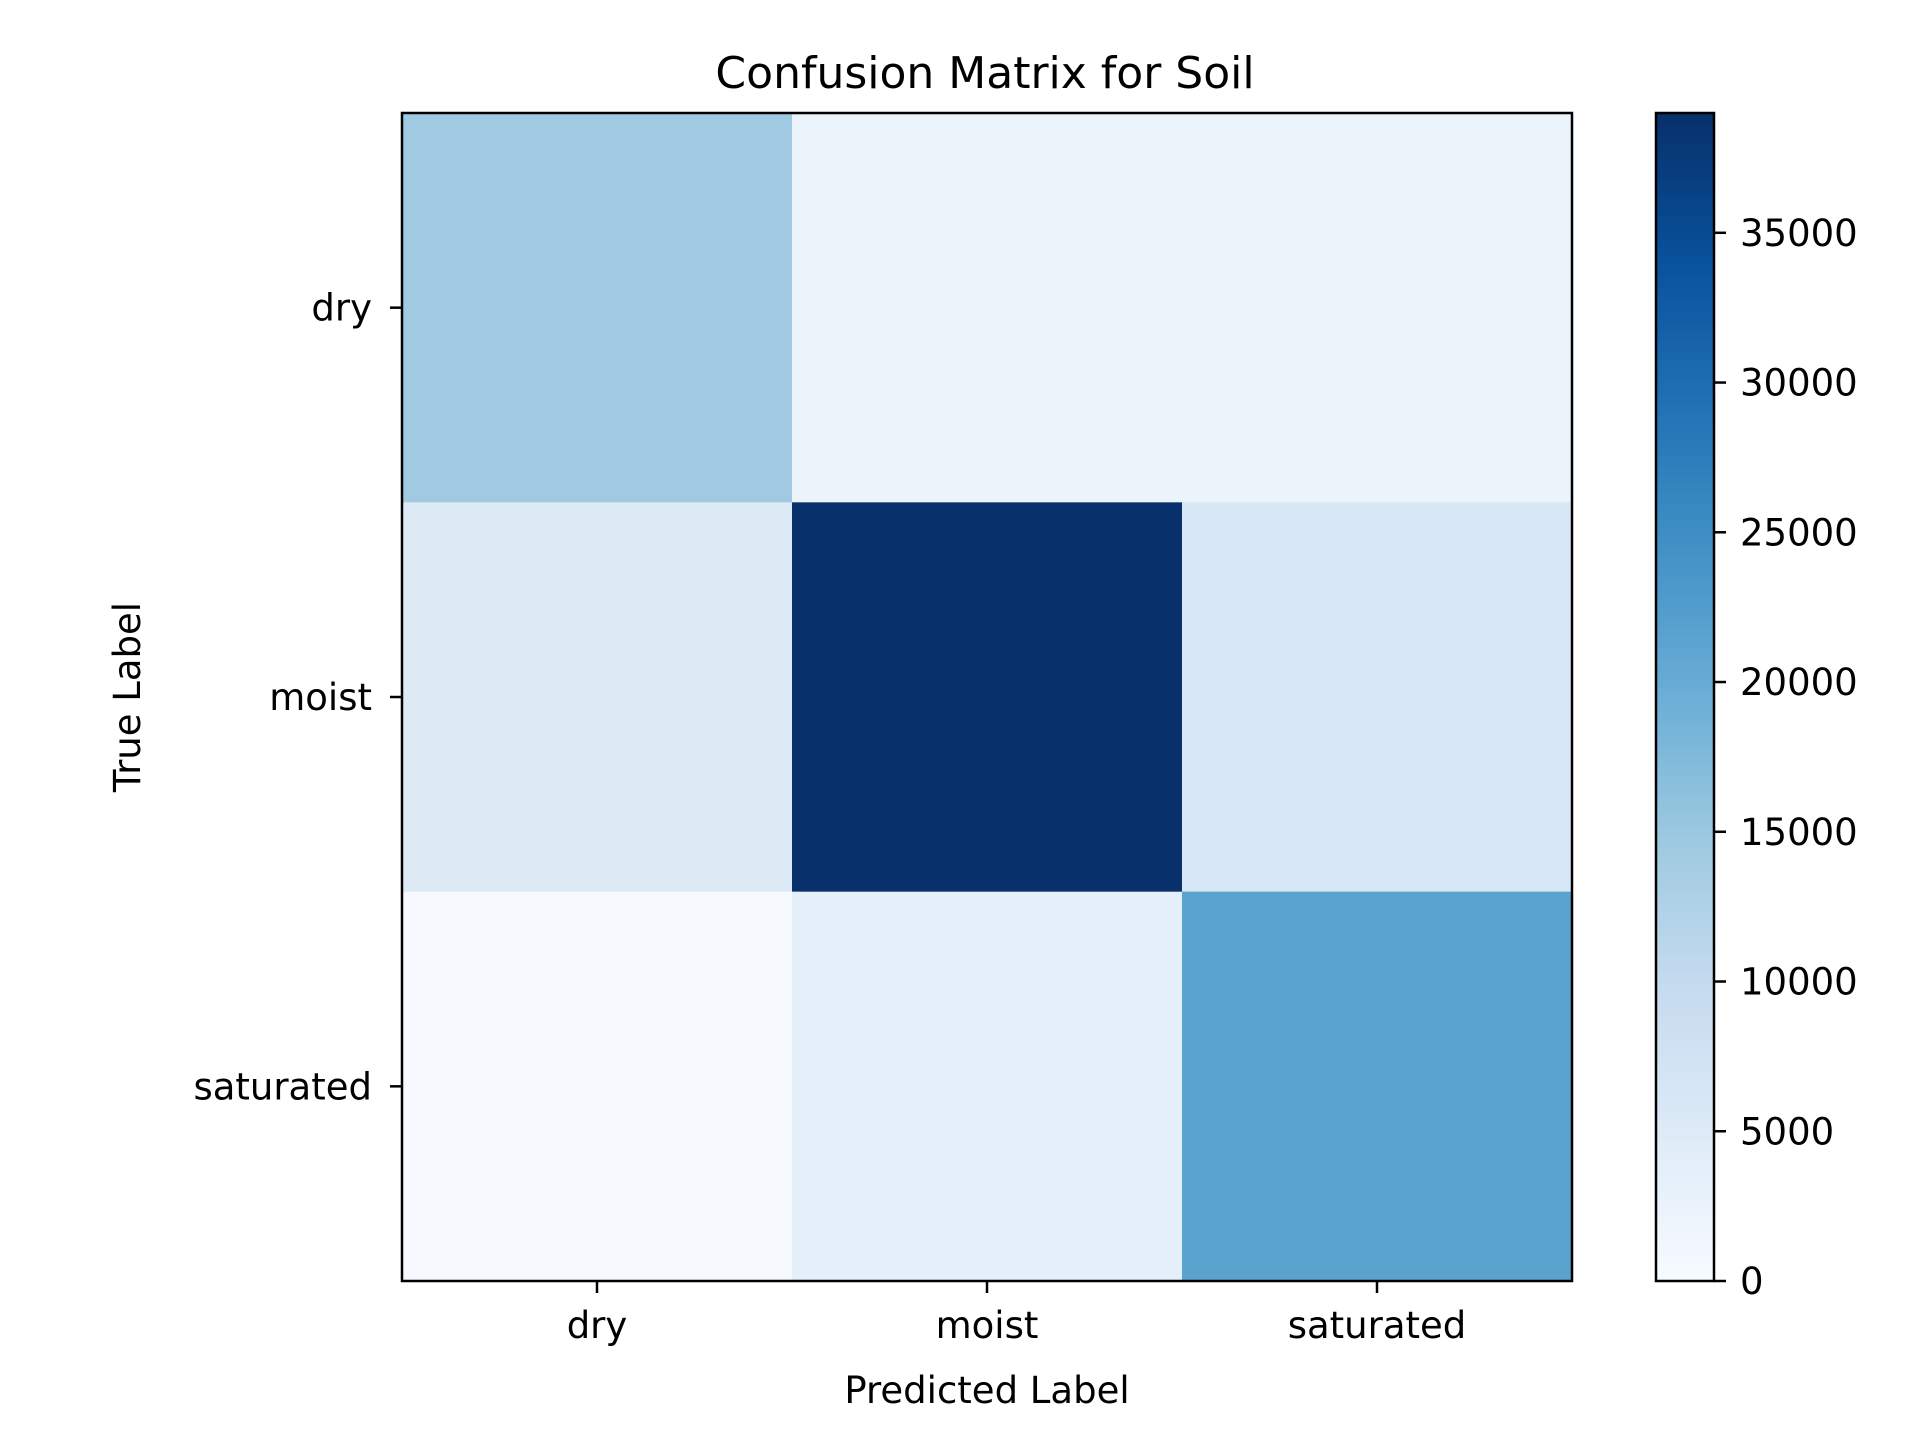  Describe the element at coordinates (987, 1325) in the screenshot. I see `x-tick-label: moist` at that location.